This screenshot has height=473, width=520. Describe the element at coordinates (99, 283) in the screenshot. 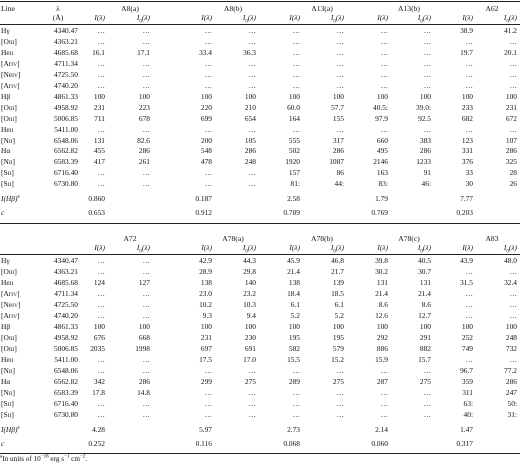

I see `table-cell: 124` at that location.